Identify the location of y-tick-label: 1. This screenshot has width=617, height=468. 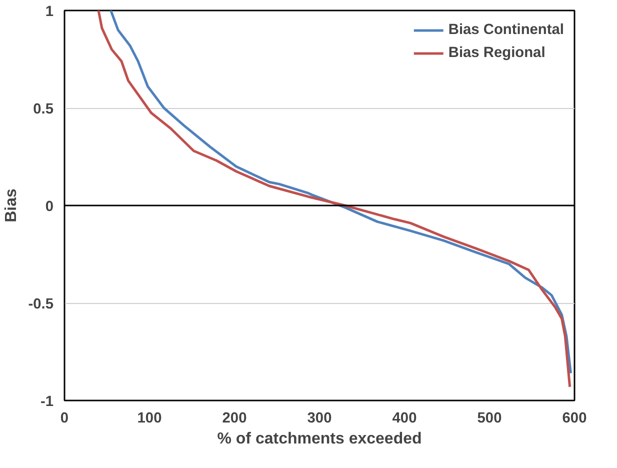
(49, 12).